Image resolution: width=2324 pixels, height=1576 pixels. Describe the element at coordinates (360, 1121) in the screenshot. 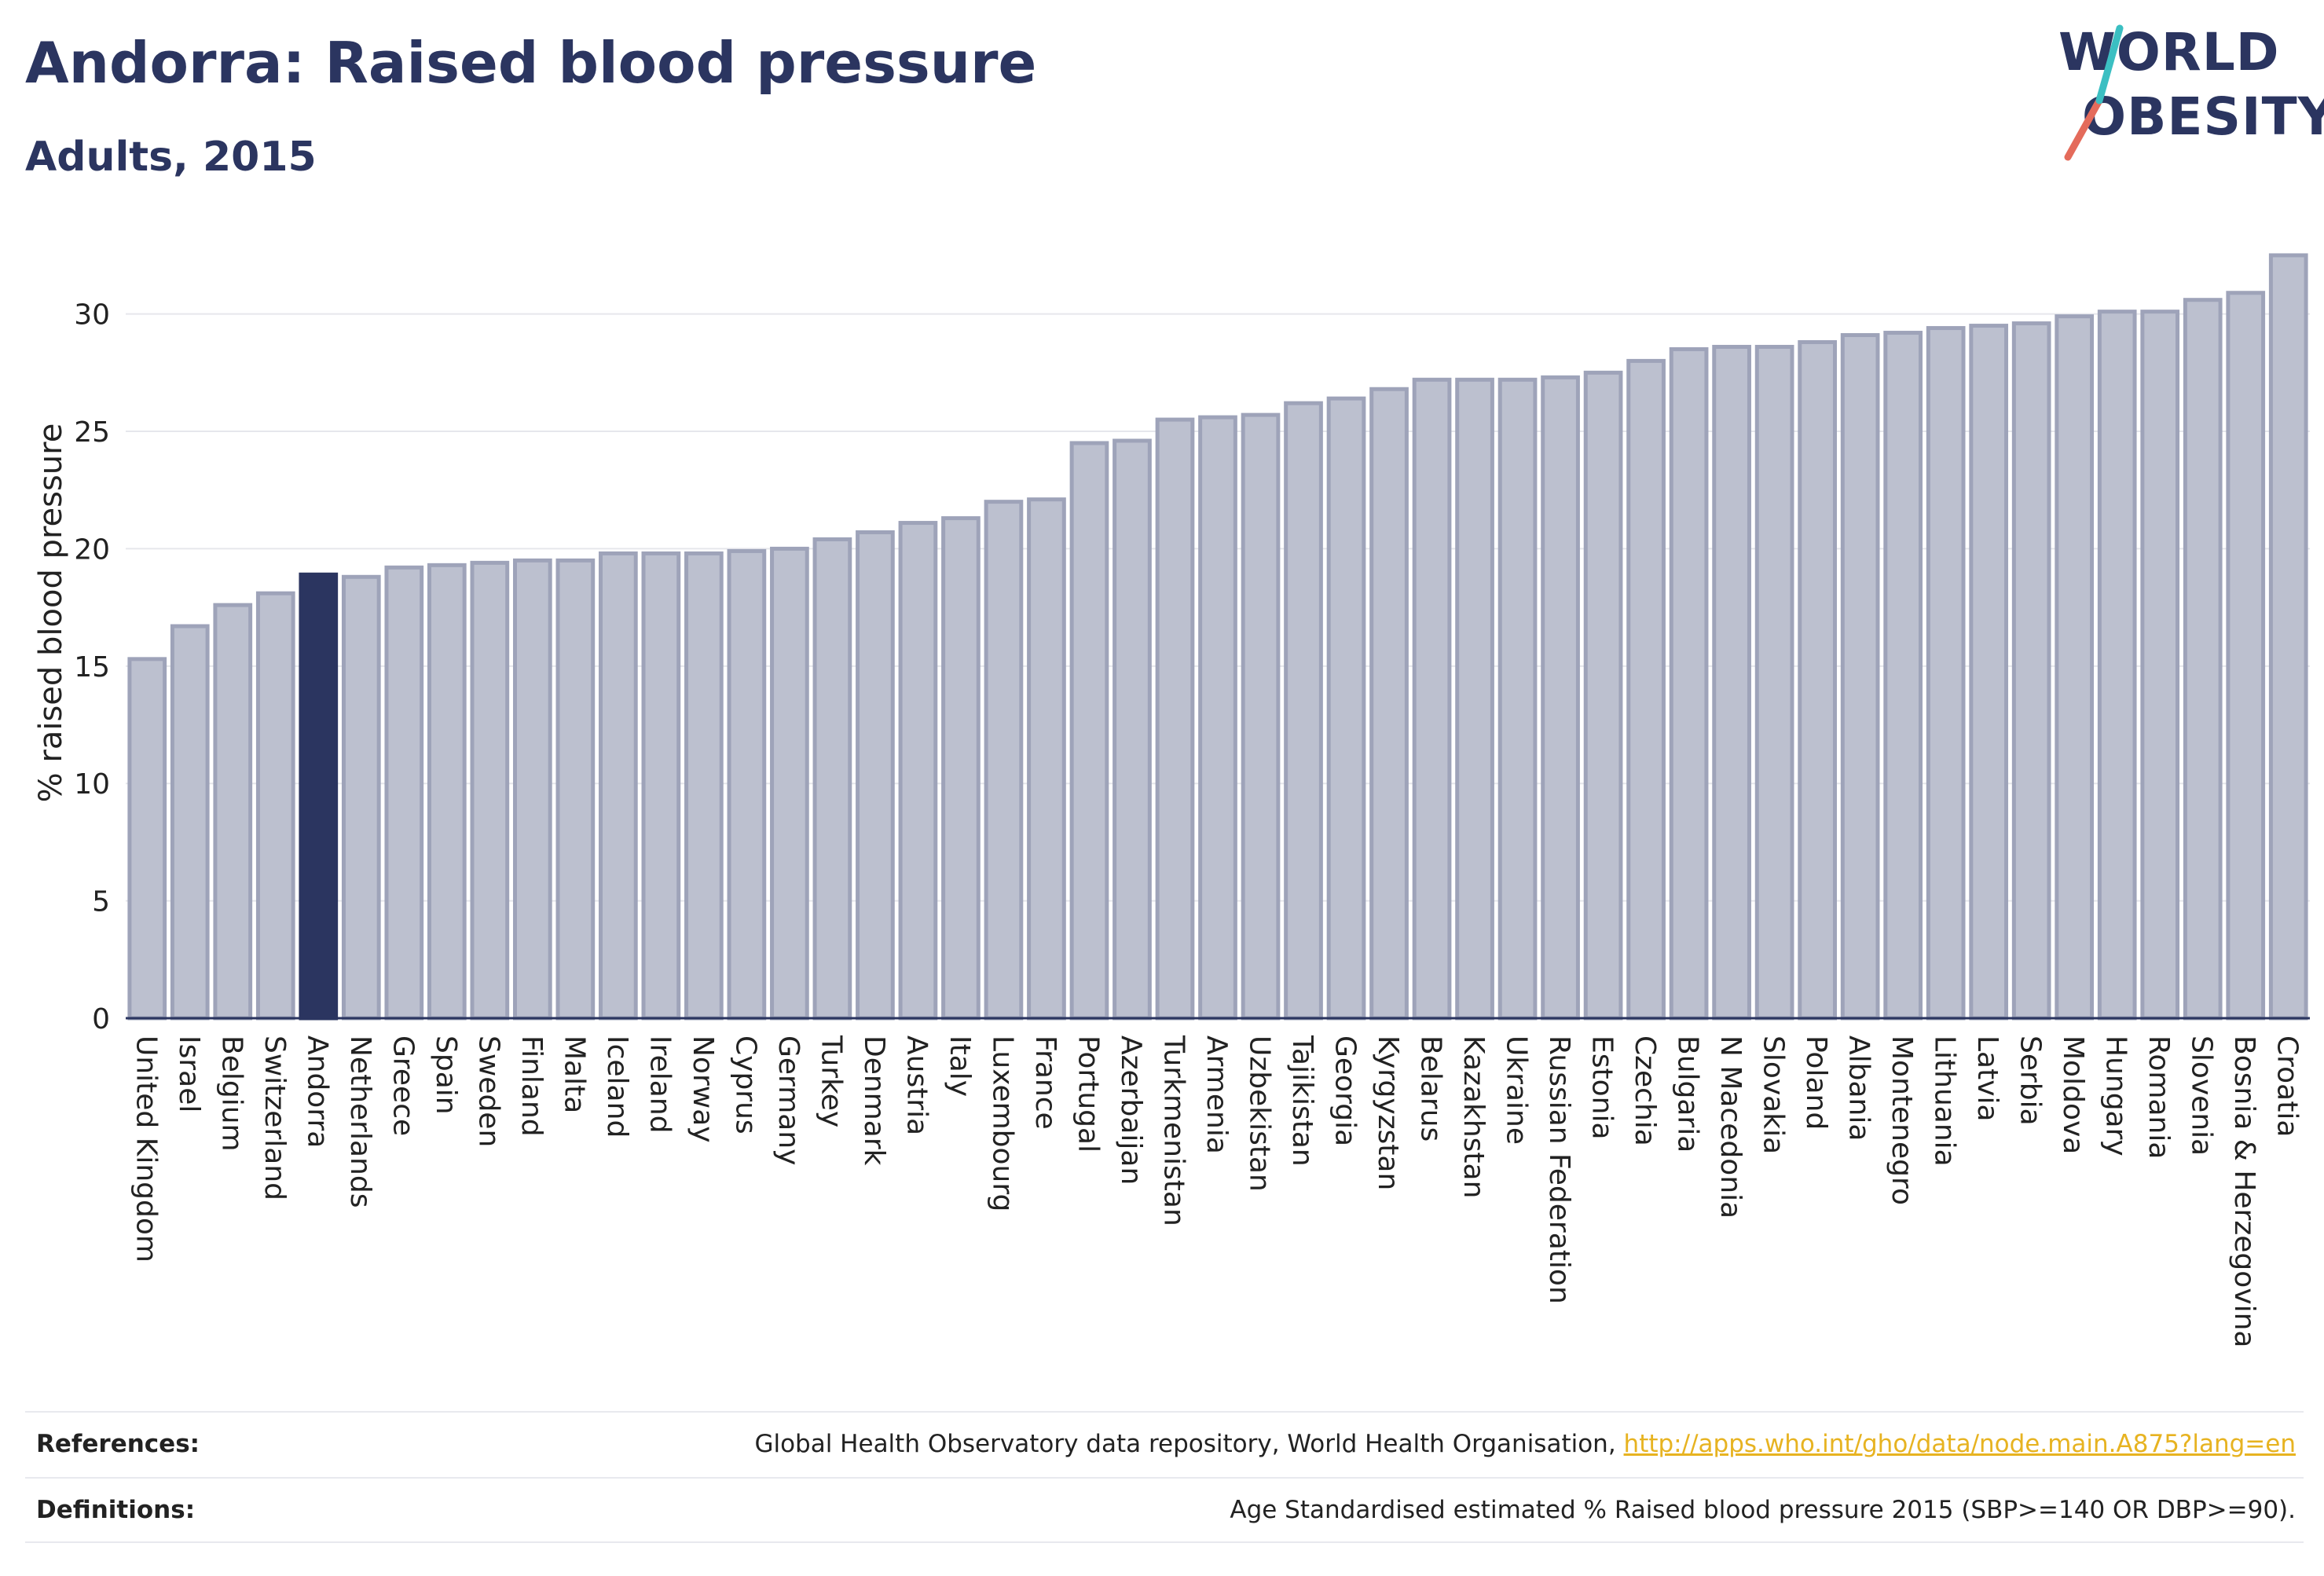

I see `x-tick-label: Netherlands` at that location.